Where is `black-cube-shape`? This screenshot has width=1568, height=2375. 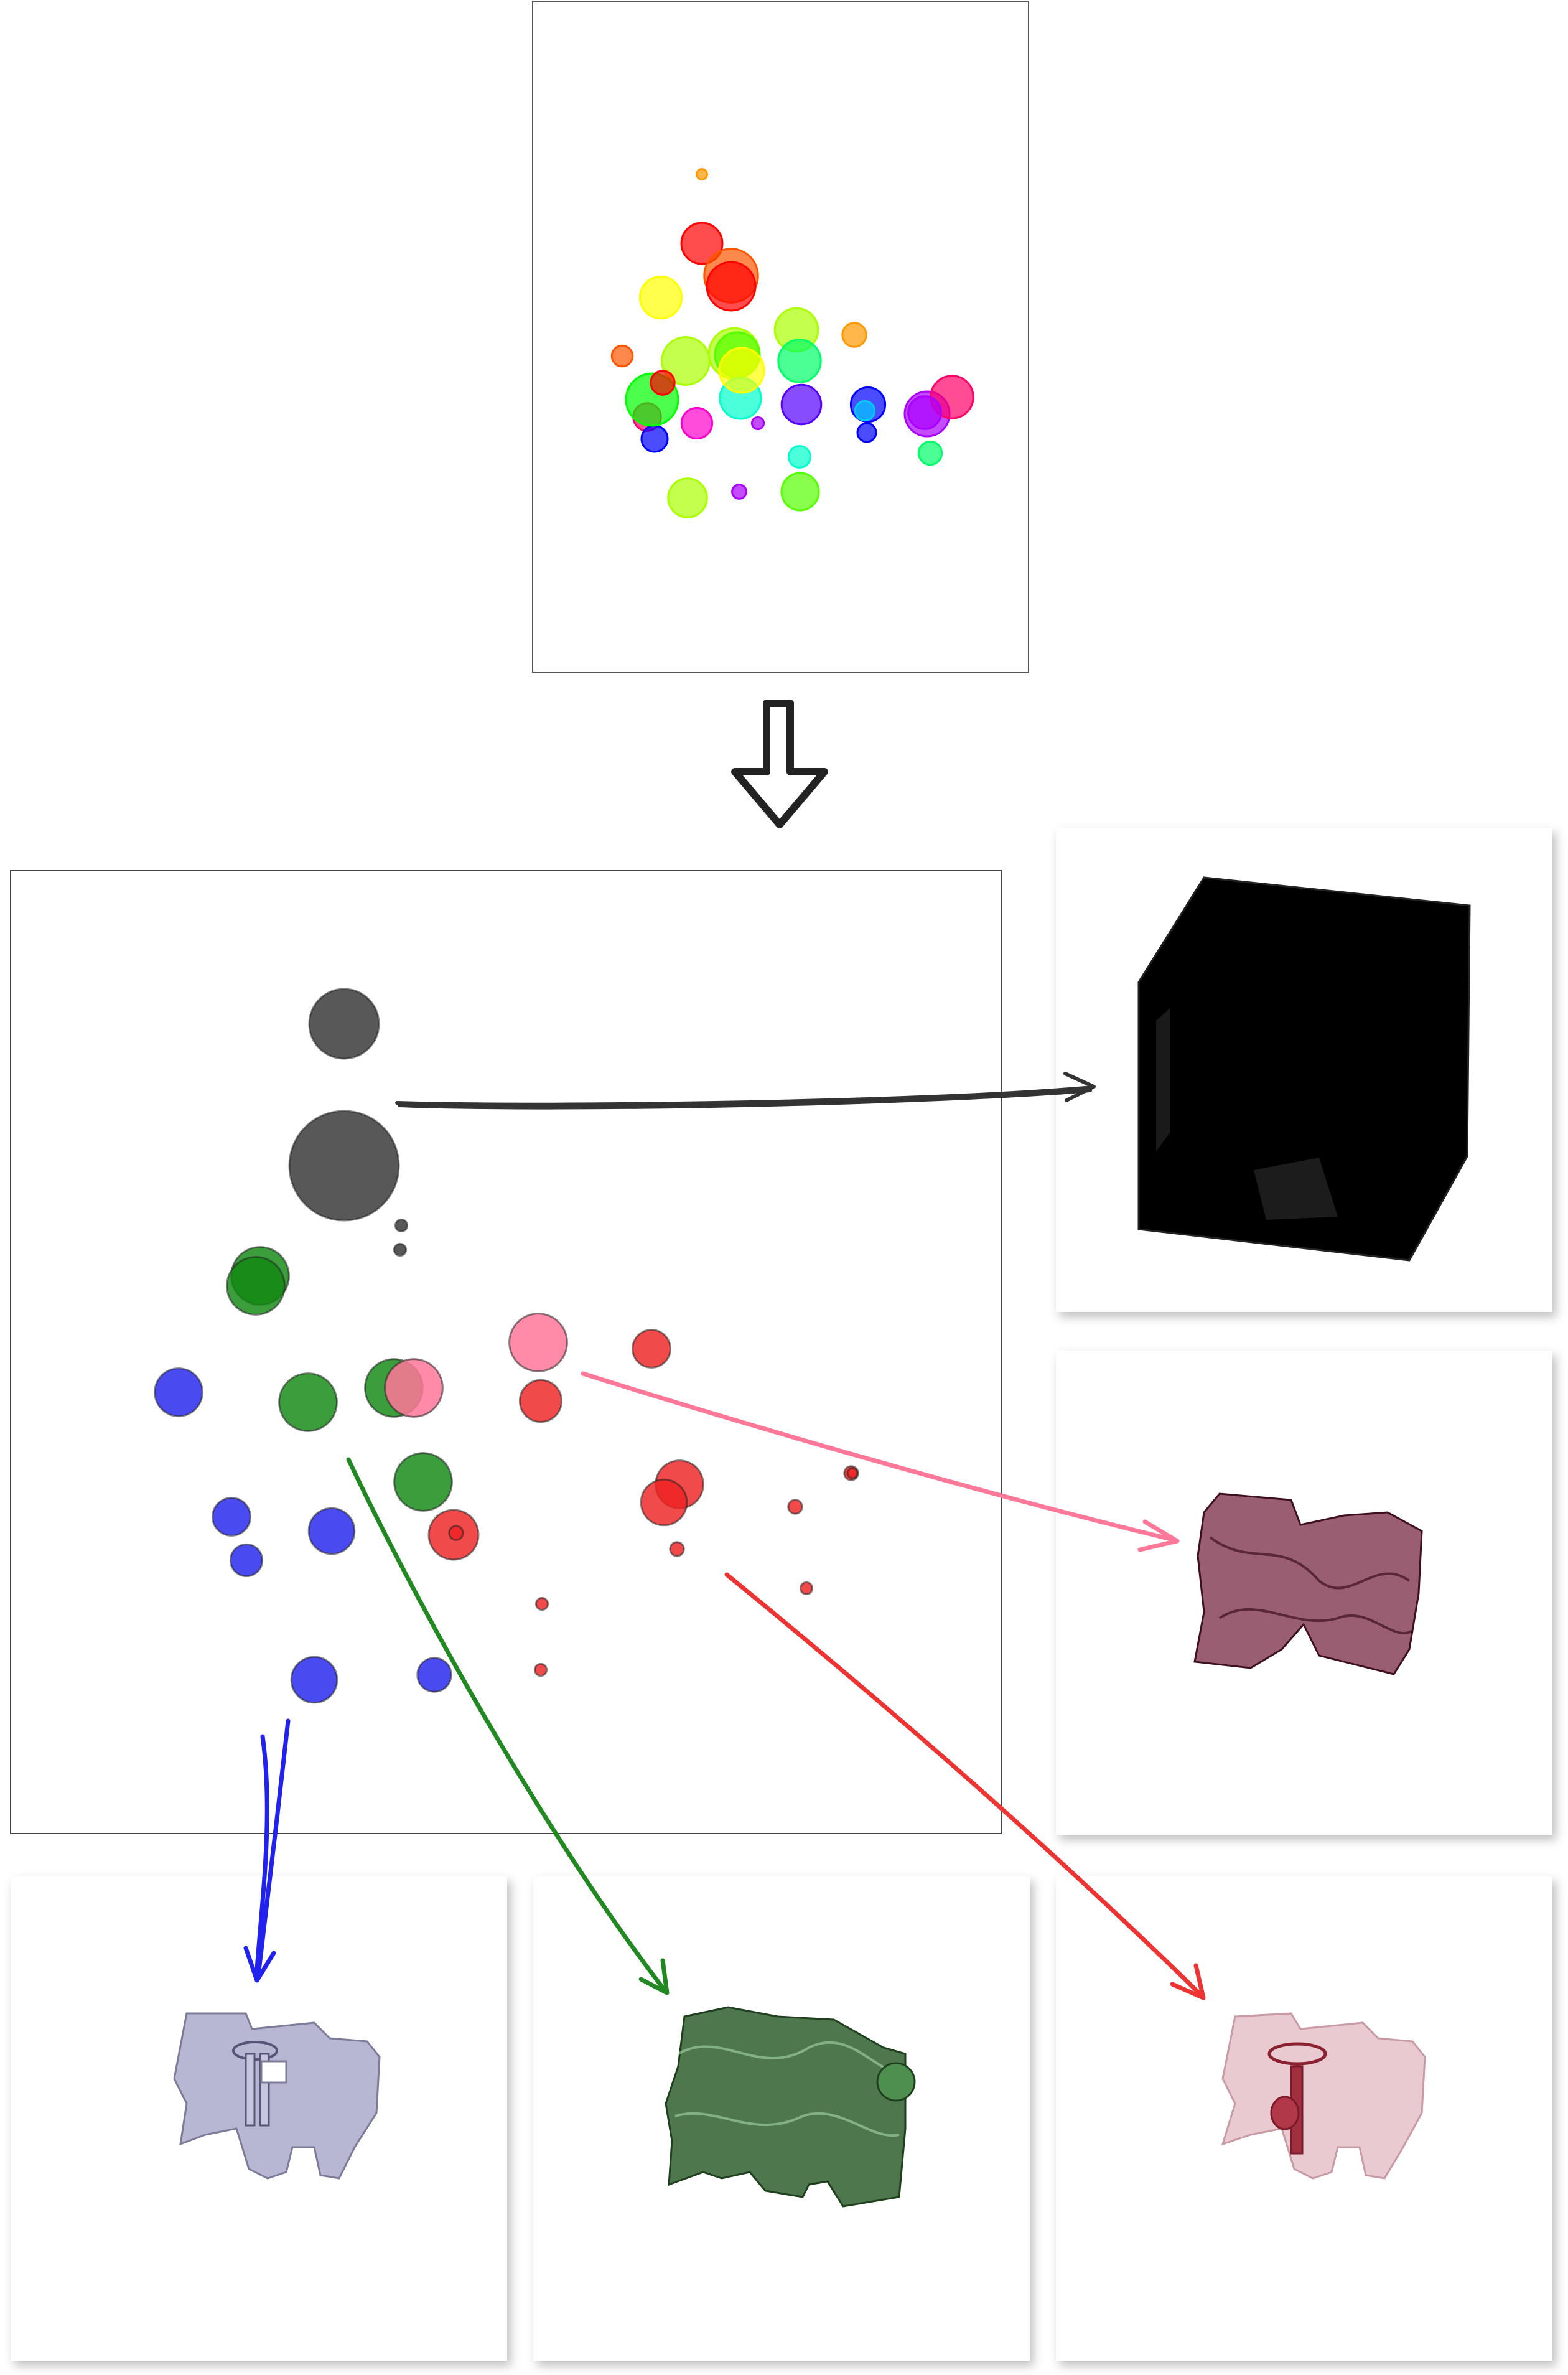
black-cube-shape is located at coordinates (1304, 1069).